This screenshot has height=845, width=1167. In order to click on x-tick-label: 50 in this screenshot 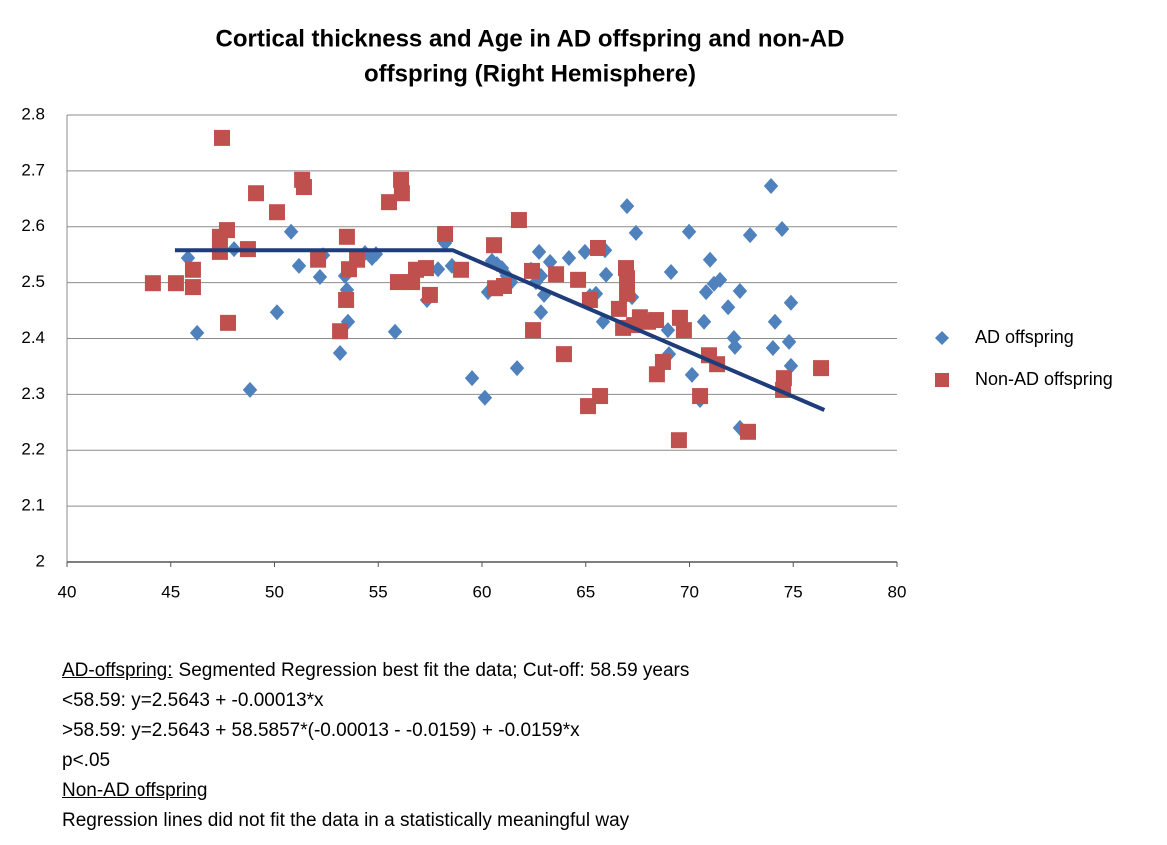, I will do `click(274, 591)`.